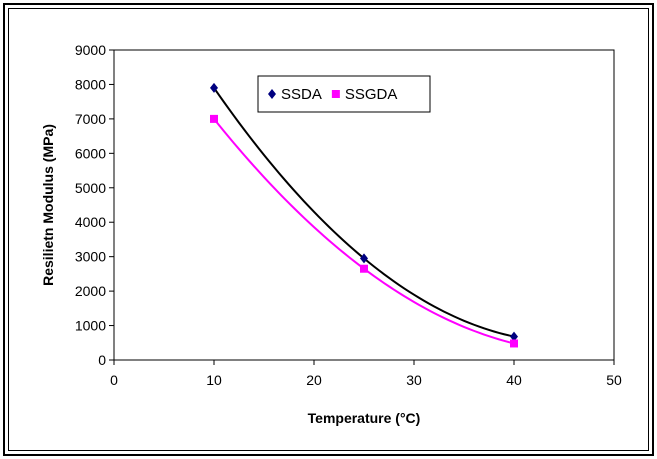  Describe the element at coordinates (414, 380) in the screenshot. I see `x-tick-label: 30` at that location.